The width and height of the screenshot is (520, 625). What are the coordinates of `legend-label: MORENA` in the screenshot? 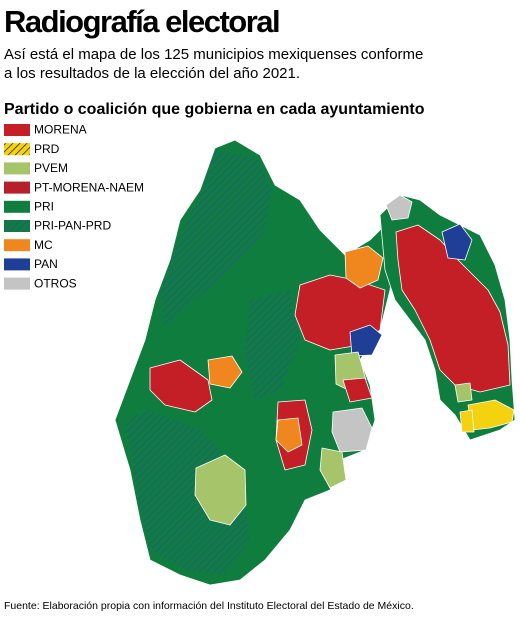 It's located at (60, 130).